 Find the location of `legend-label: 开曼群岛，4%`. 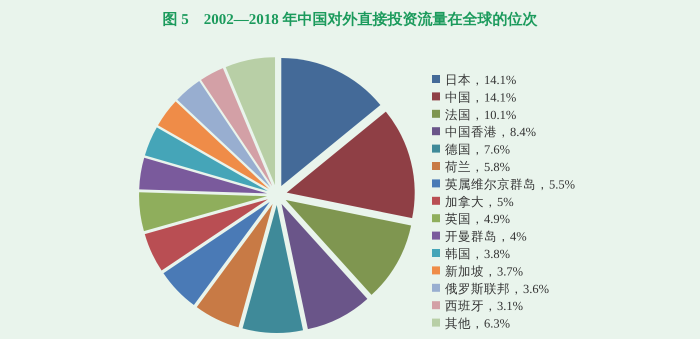

legend-label: 开曼群岛，4% is located at coordinates (486, 237).